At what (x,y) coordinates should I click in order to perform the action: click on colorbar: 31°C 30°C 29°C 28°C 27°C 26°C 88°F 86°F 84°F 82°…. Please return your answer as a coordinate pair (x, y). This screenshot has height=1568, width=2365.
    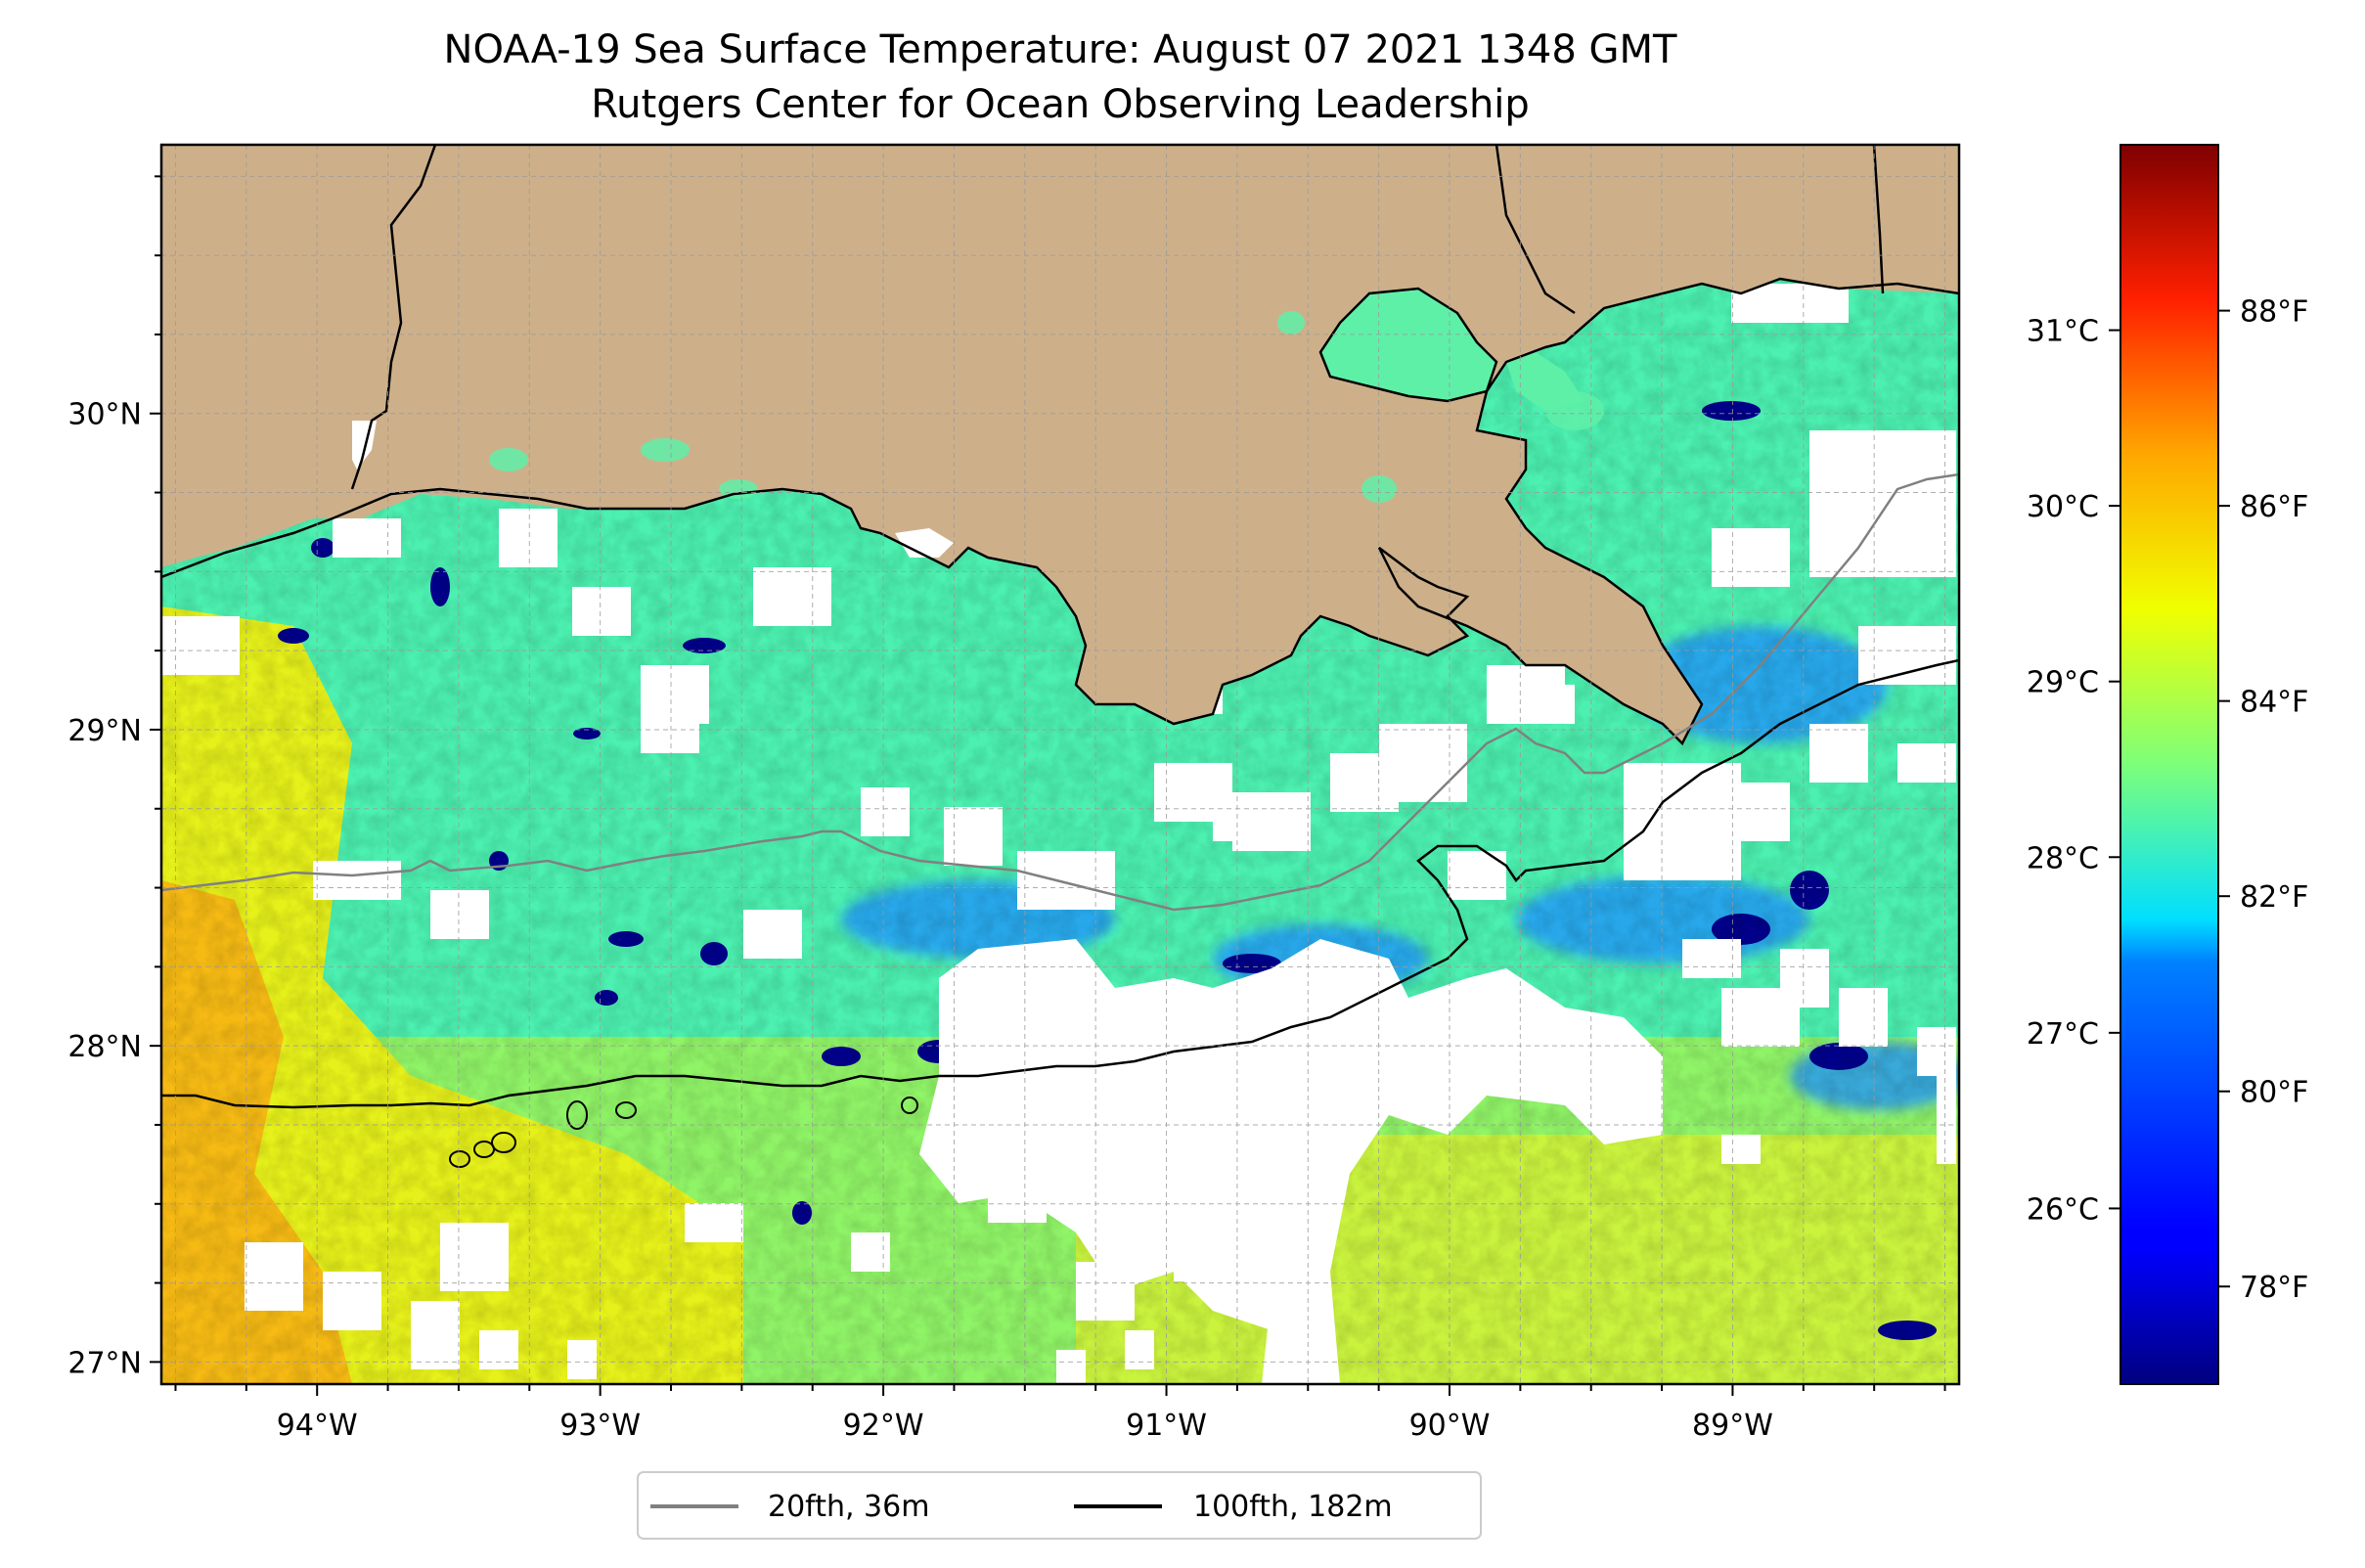
    Looking at the image, I should click on (2167, 764).